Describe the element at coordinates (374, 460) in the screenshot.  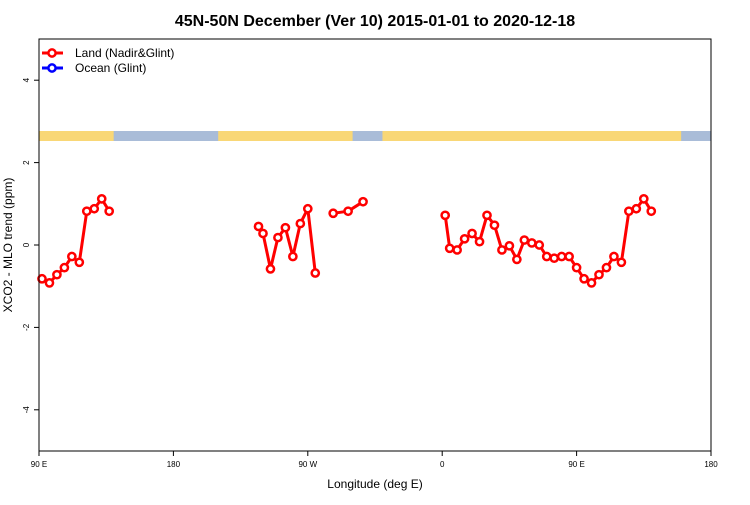
I see `x-axis: 90 E 180 90 W 0 90 E 180` at that location.